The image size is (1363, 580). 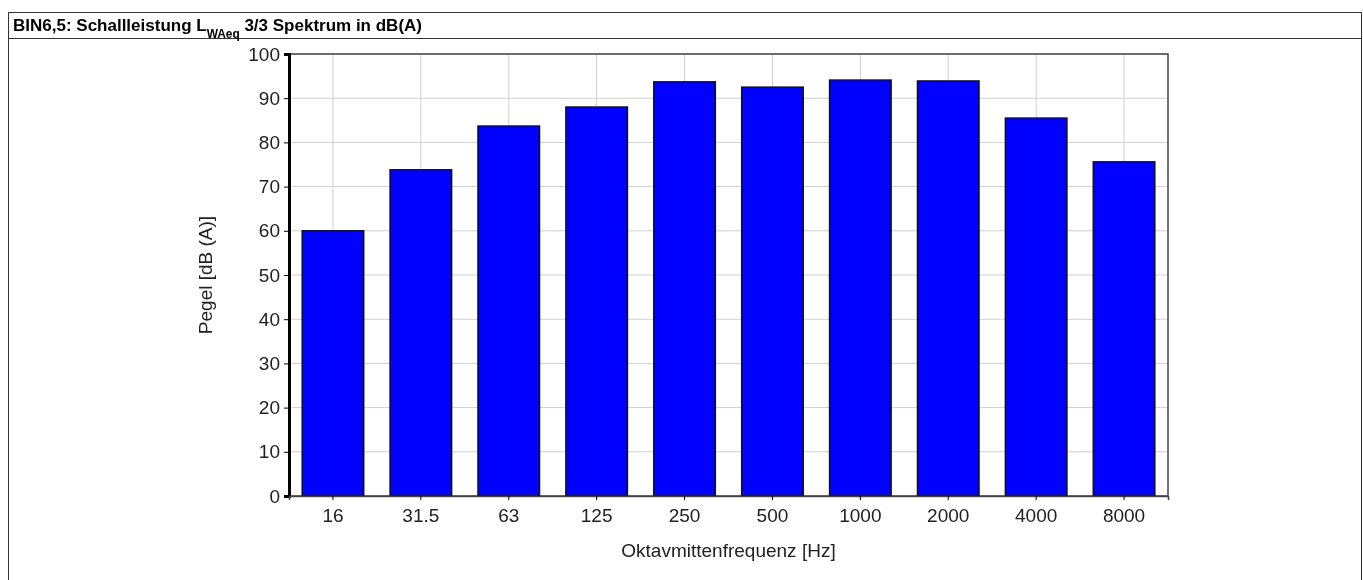 What do you see at coordinates (269, 231) in the screenshot?
I see `y-tick-label: 60` at bounding box center [269, 231].